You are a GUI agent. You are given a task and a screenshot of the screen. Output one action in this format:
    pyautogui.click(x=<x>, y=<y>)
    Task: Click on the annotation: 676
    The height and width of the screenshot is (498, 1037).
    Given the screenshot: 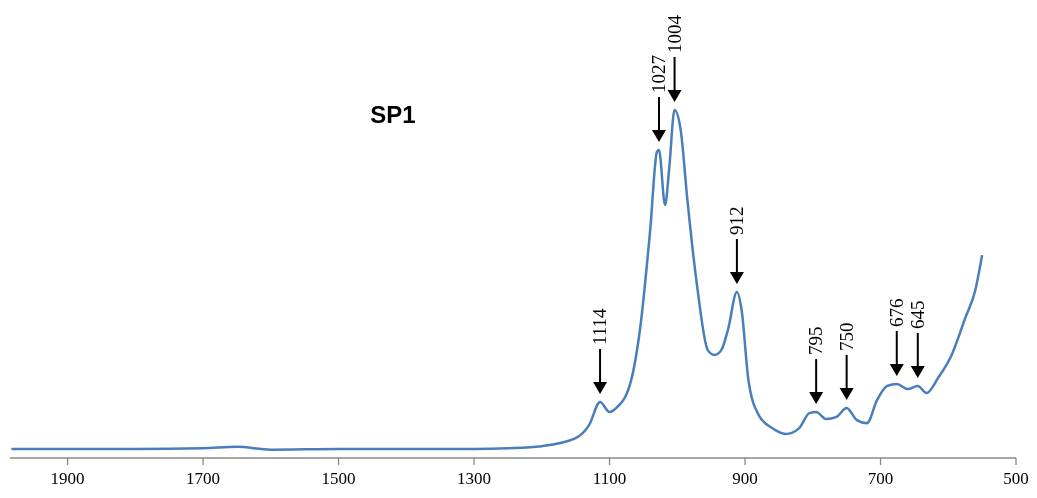 What is the action you would take?
    pyautogui.click(x=896, y=312)
    